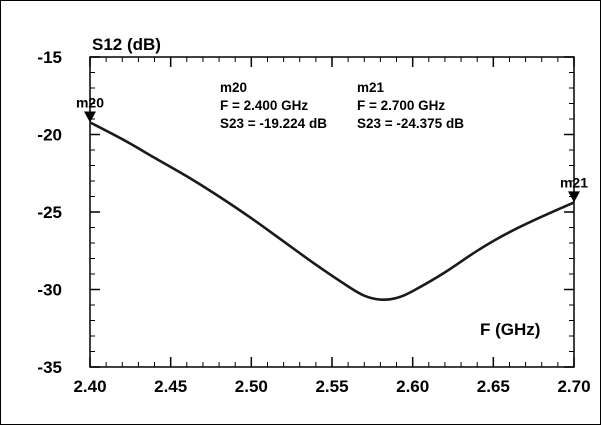 This screenshot has height=425, width=601. What do you see at coordinates (573, 386) in the screenshot?
I see `x-tick-label: 2.70` at bounding box center [573, 386].